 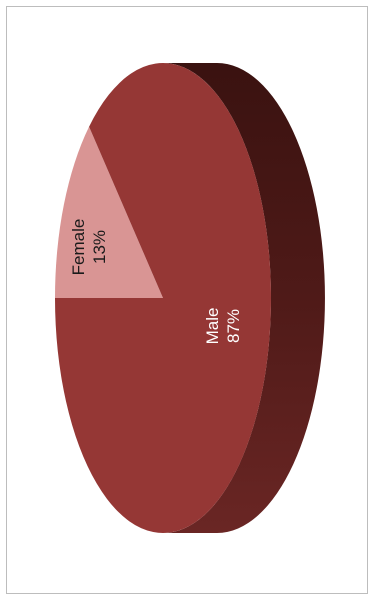 I want to click on data-label-male: Male 87%, so click(x=223, y=326).